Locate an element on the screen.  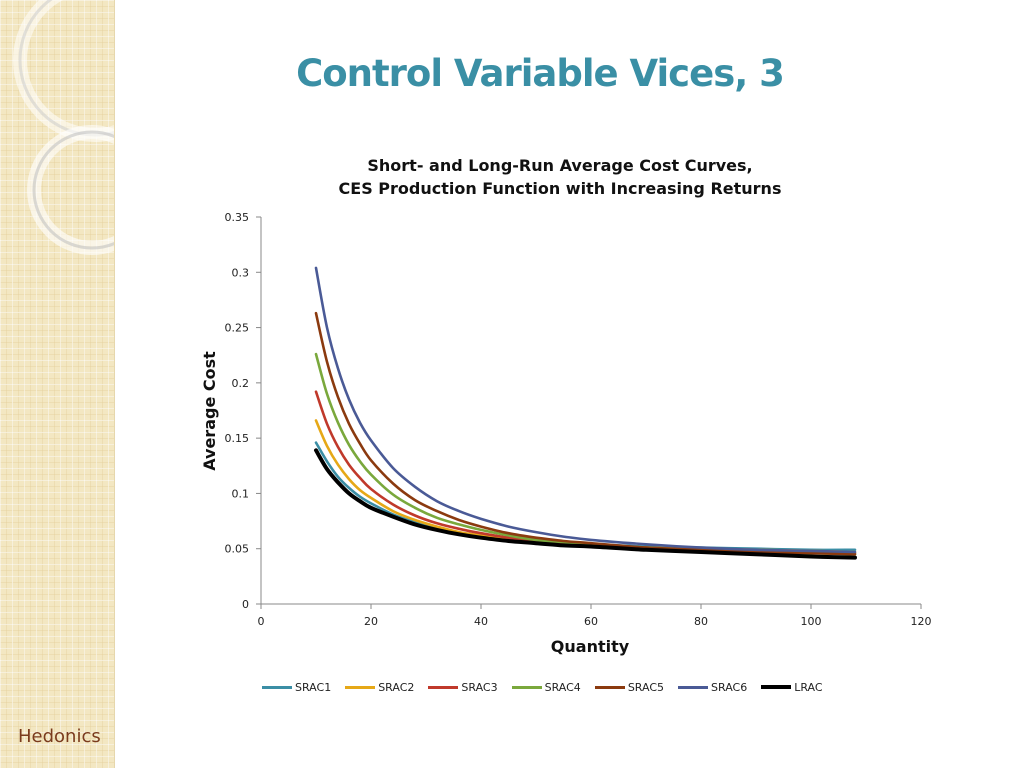
series-line-lrac is located at coordinates (585, 504).